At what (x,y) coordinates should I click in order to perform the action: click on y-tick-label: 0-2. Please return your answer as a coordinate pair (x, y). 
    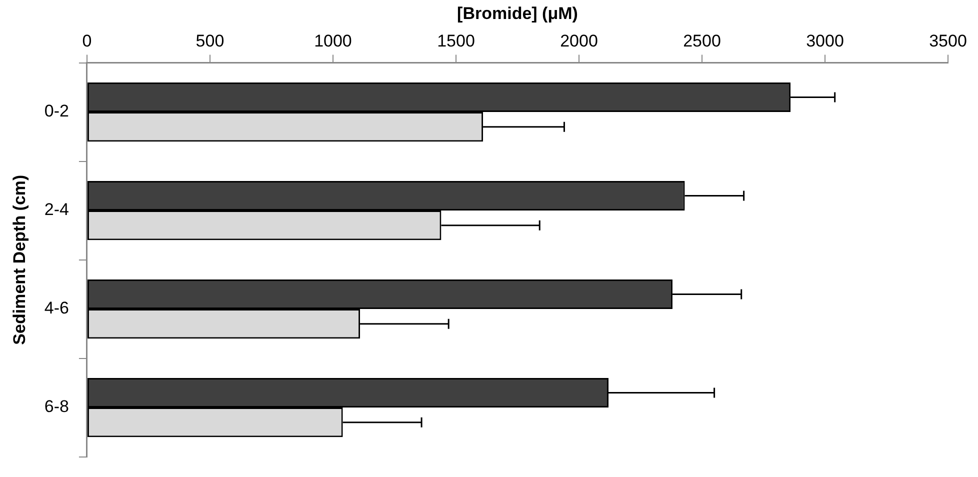
    Looking at the image, I should click on (56, 111).